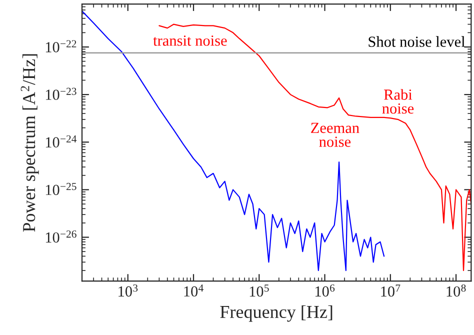 Image resolution: width=474 pixels, height=335 pixels. What do you see at coordinates (194, 290) in the screenshot?
I see `x-tick-label: 10$^{4}$` at bounding box center [194, 290].